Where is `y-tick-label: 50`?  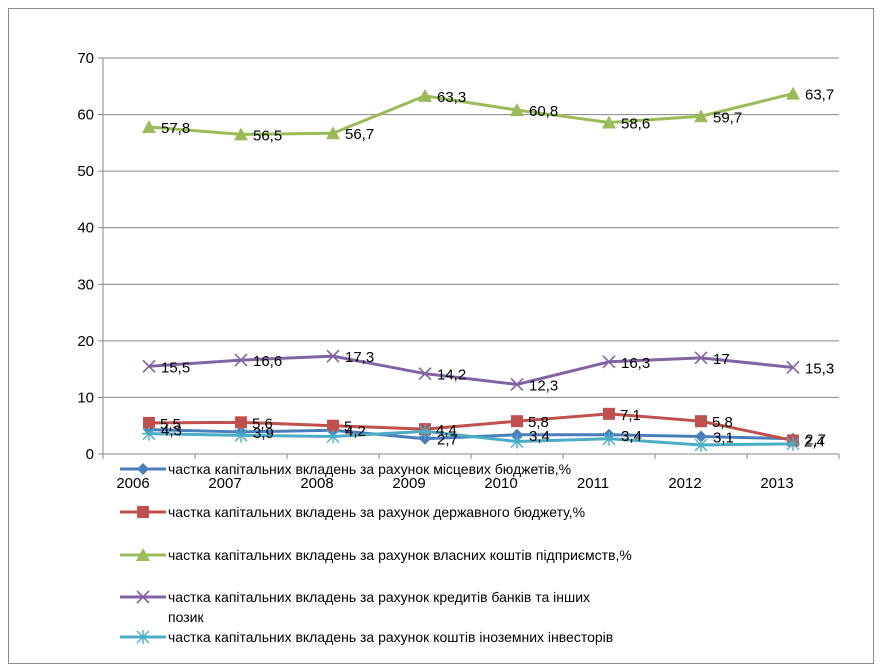 y-tick-label: 50 is located at coordinates (85, 171).